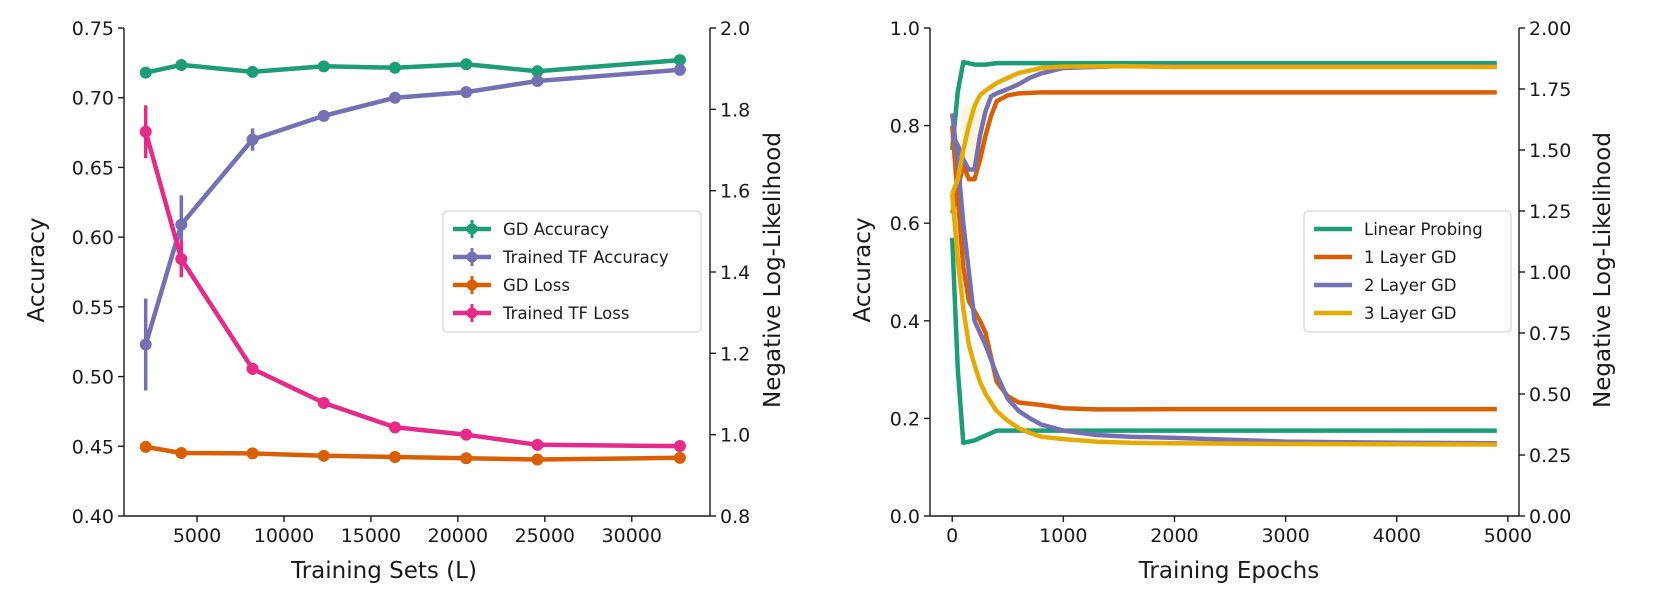  Describe the element at coordinates (952, 536) in the screenshot. I see `right-x-tick-label: 0` at that location.